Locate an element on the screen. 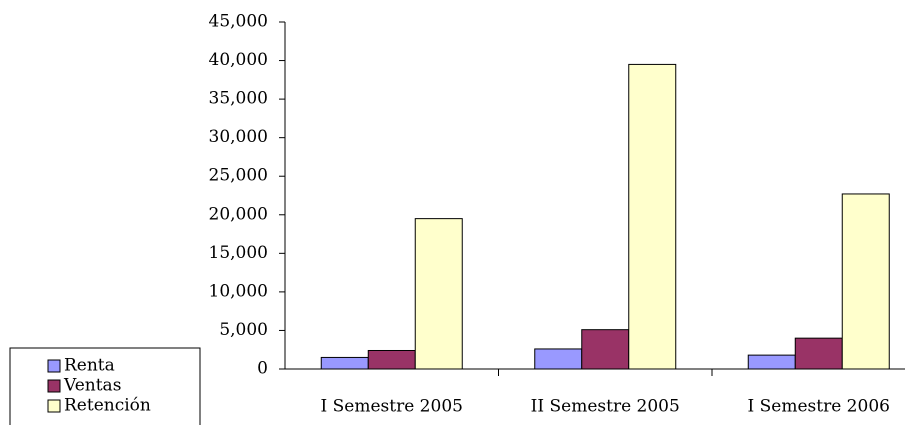  y-tick-label: 40,000 is located at coordinates (238, 60).